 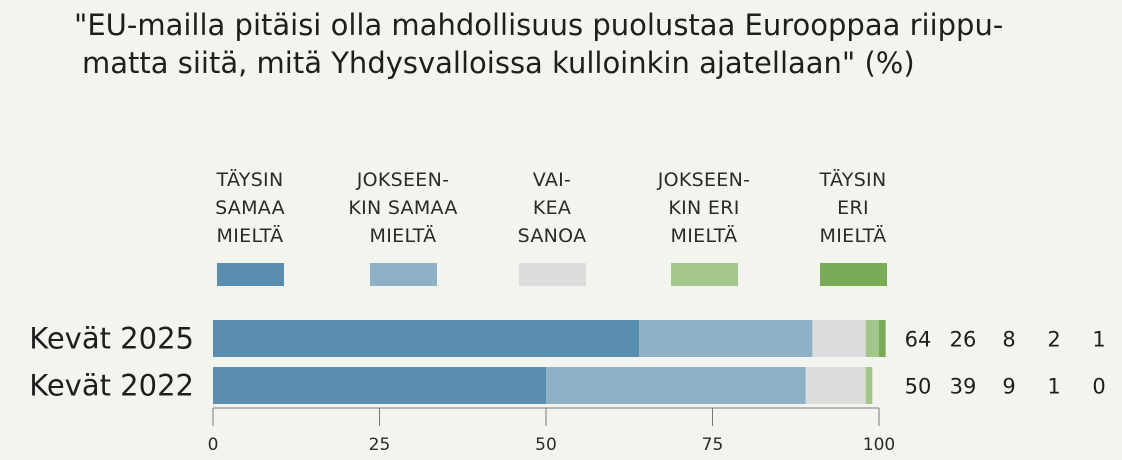 I want to click on x-tick-label: 0, so click(x=213, y=445).